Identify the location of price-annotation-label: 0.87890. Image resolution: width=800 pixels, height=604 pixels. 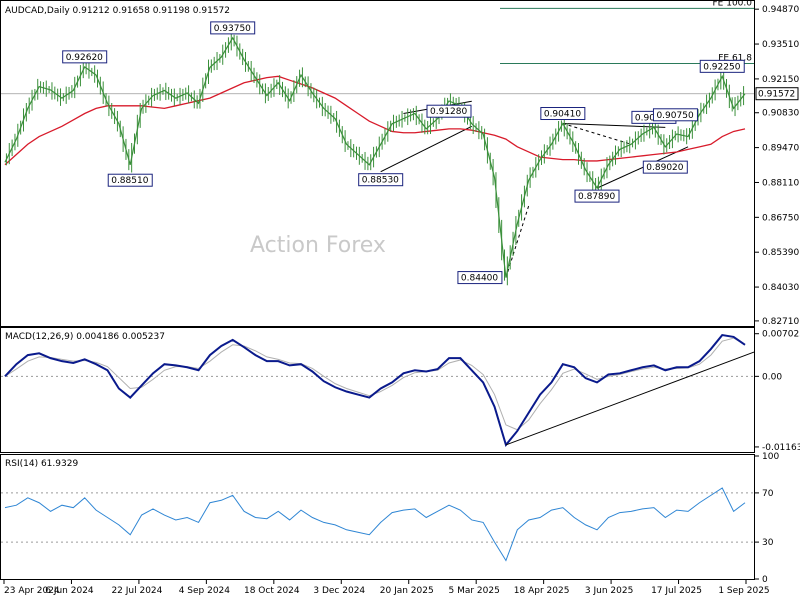
(596, 197).